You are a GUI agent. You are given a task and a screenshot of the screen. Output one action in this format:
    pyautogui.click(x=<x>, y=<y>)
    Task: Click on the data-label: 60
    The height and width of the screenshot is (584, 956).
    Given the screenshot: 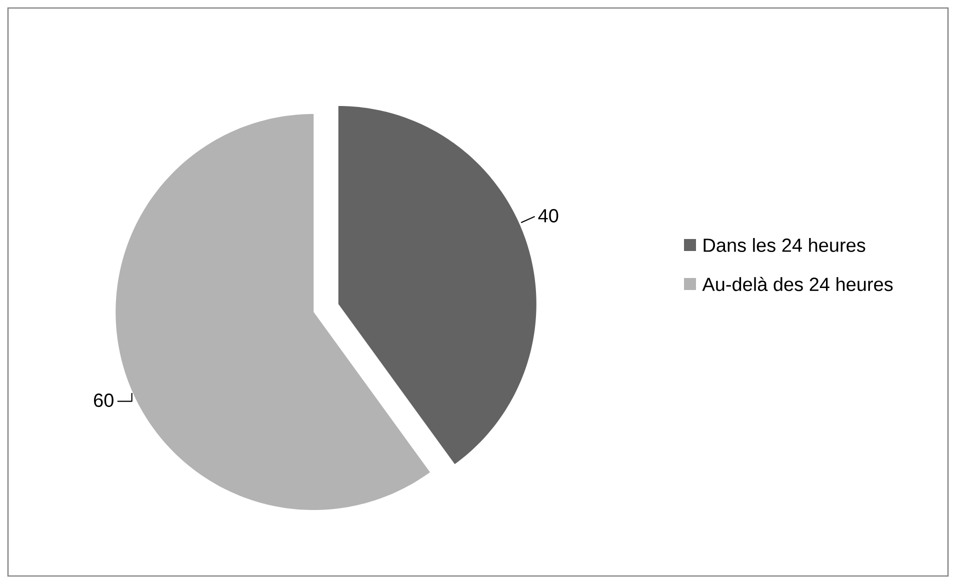 What is the action you would take?
    pyautogui.click(x=104, y=401)
    